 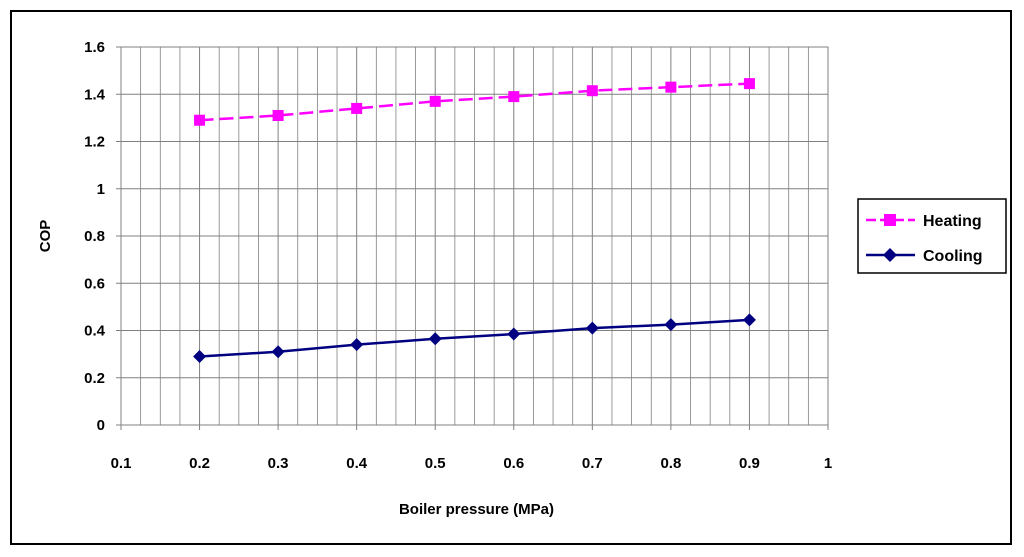 I want to click on legend-box, so click(x=932, y=236).